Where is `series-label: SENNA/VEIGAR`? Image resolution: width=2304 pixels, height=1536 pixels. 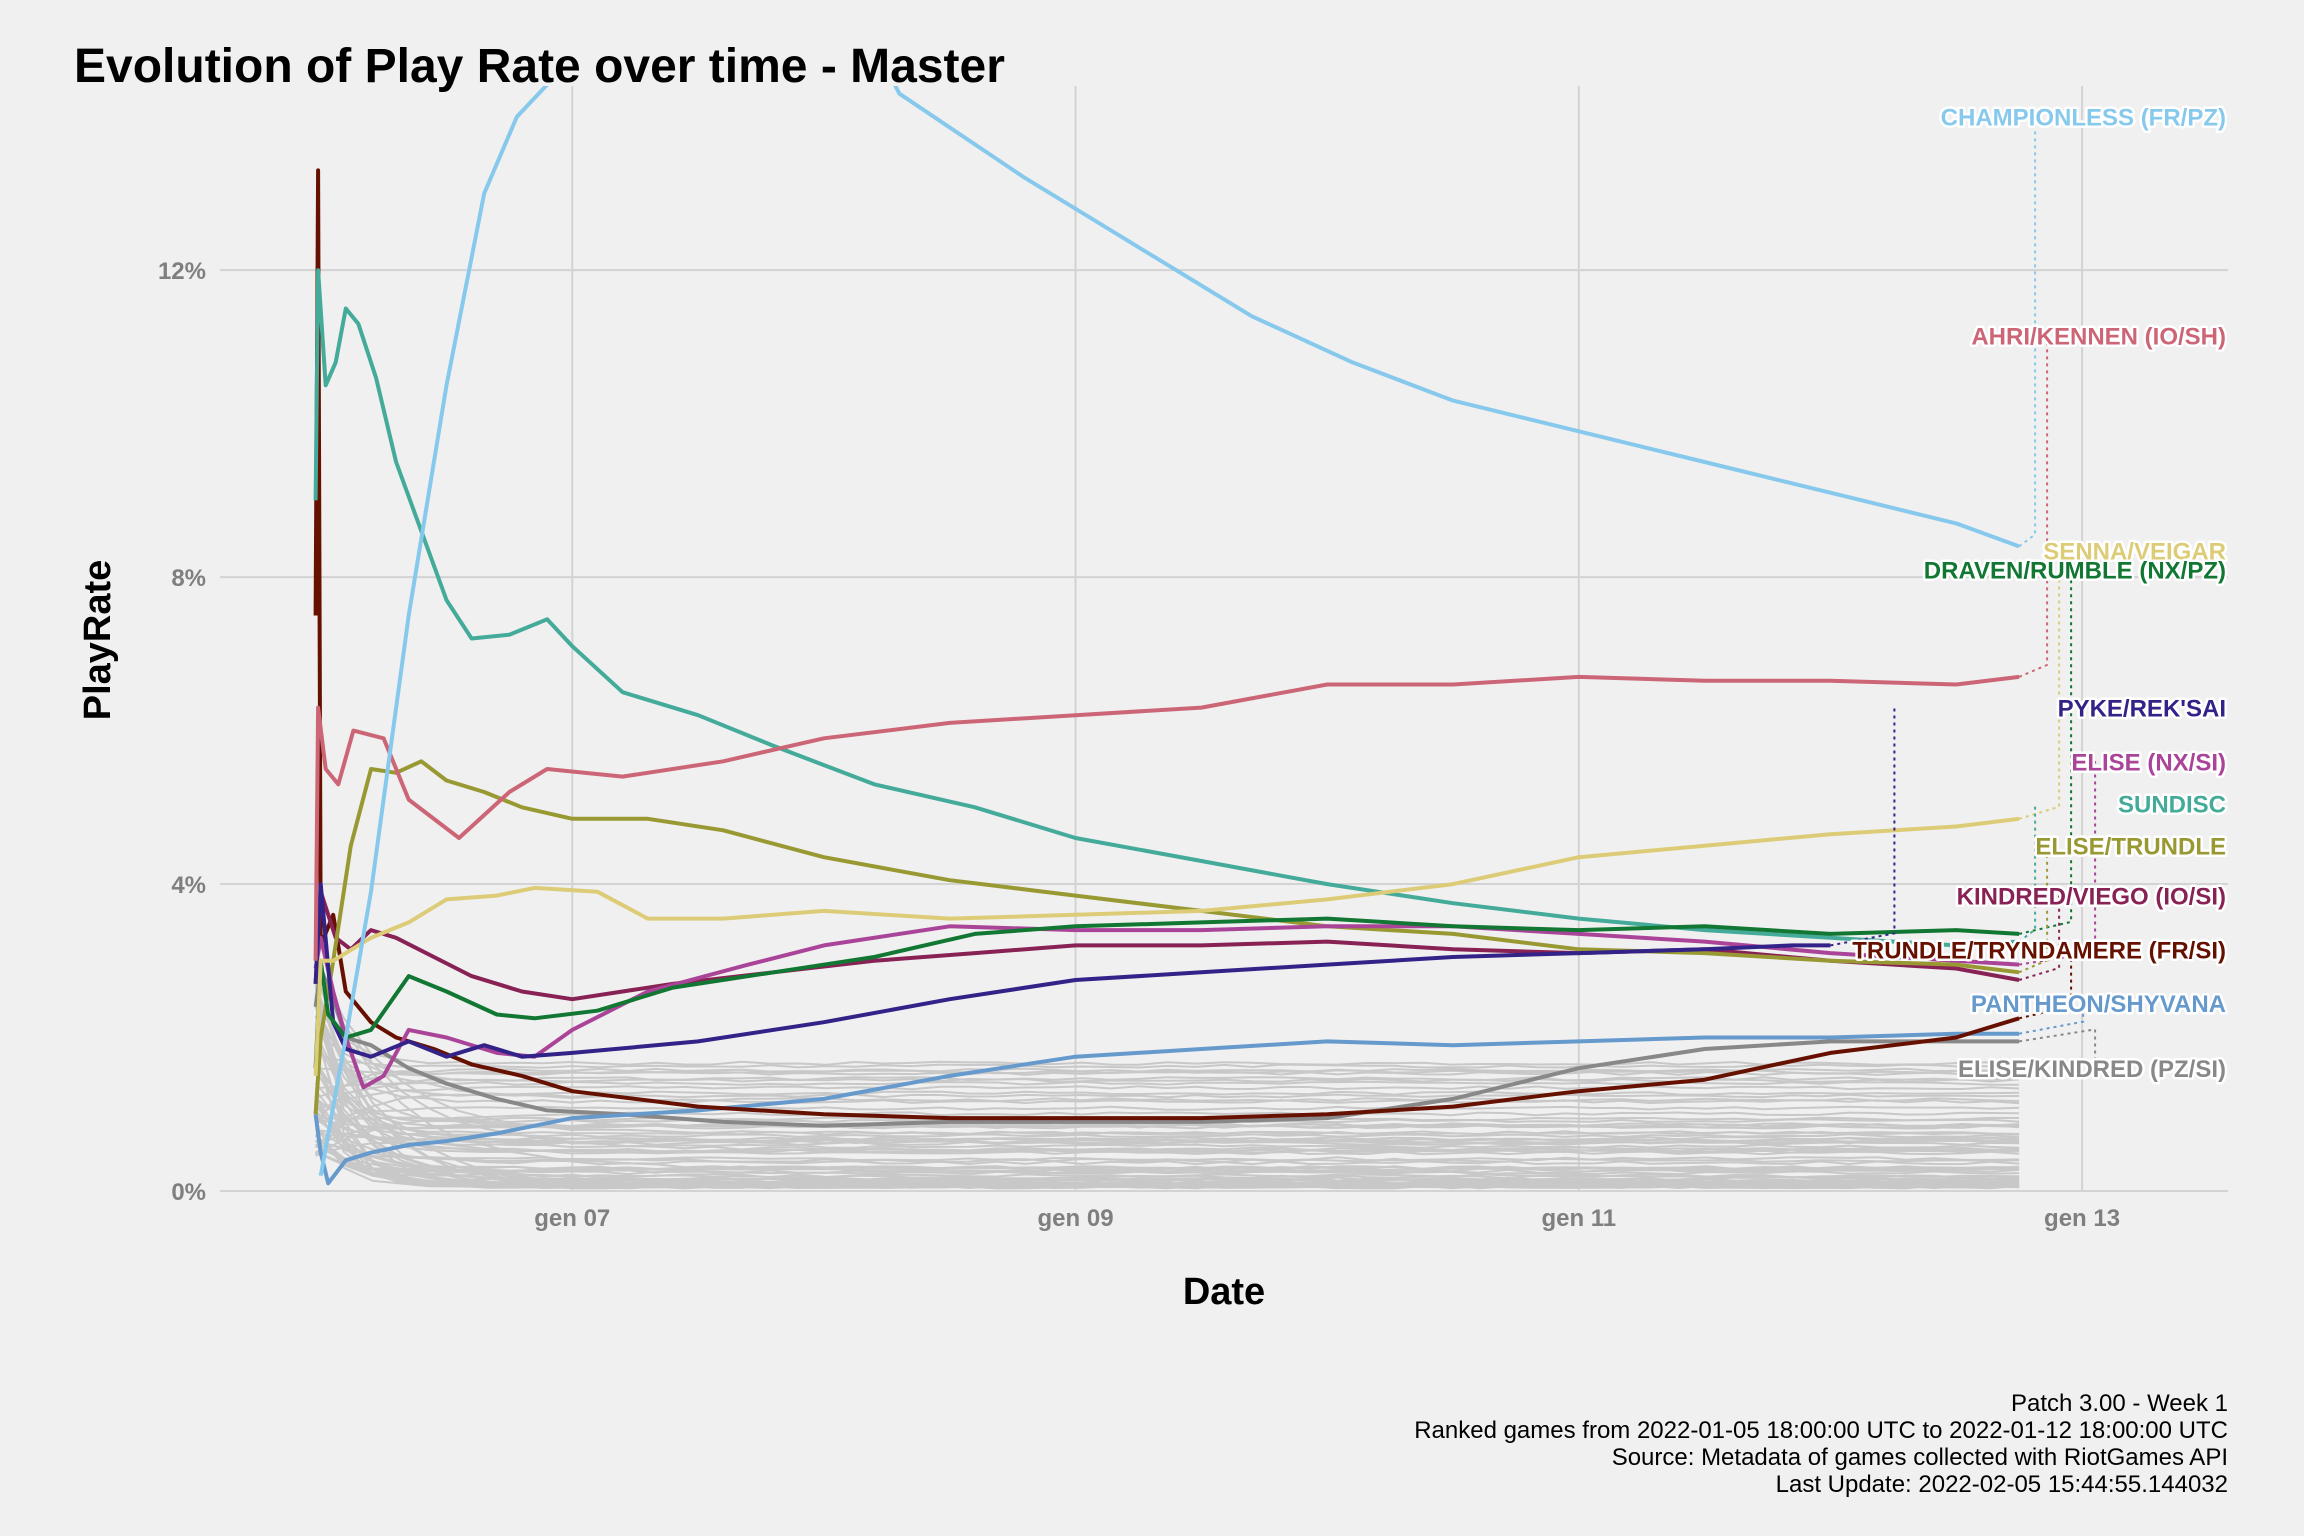 series-label: SENNA/VEIGAR is located at coordinates (2135, 552).